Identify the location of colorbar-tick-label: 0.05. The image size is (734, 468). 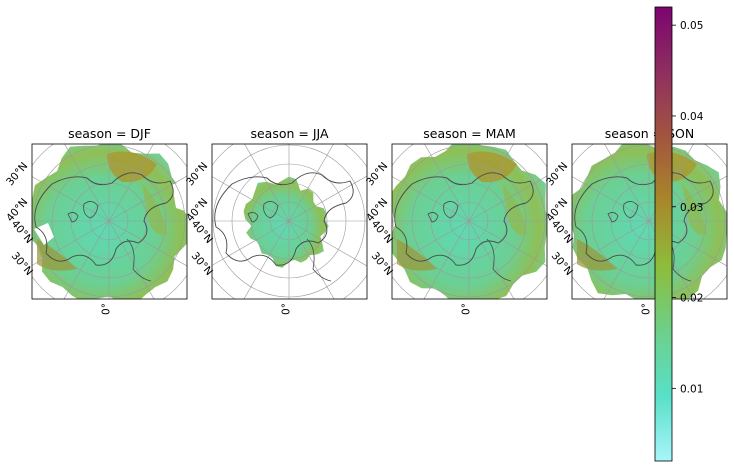
(691, 26).